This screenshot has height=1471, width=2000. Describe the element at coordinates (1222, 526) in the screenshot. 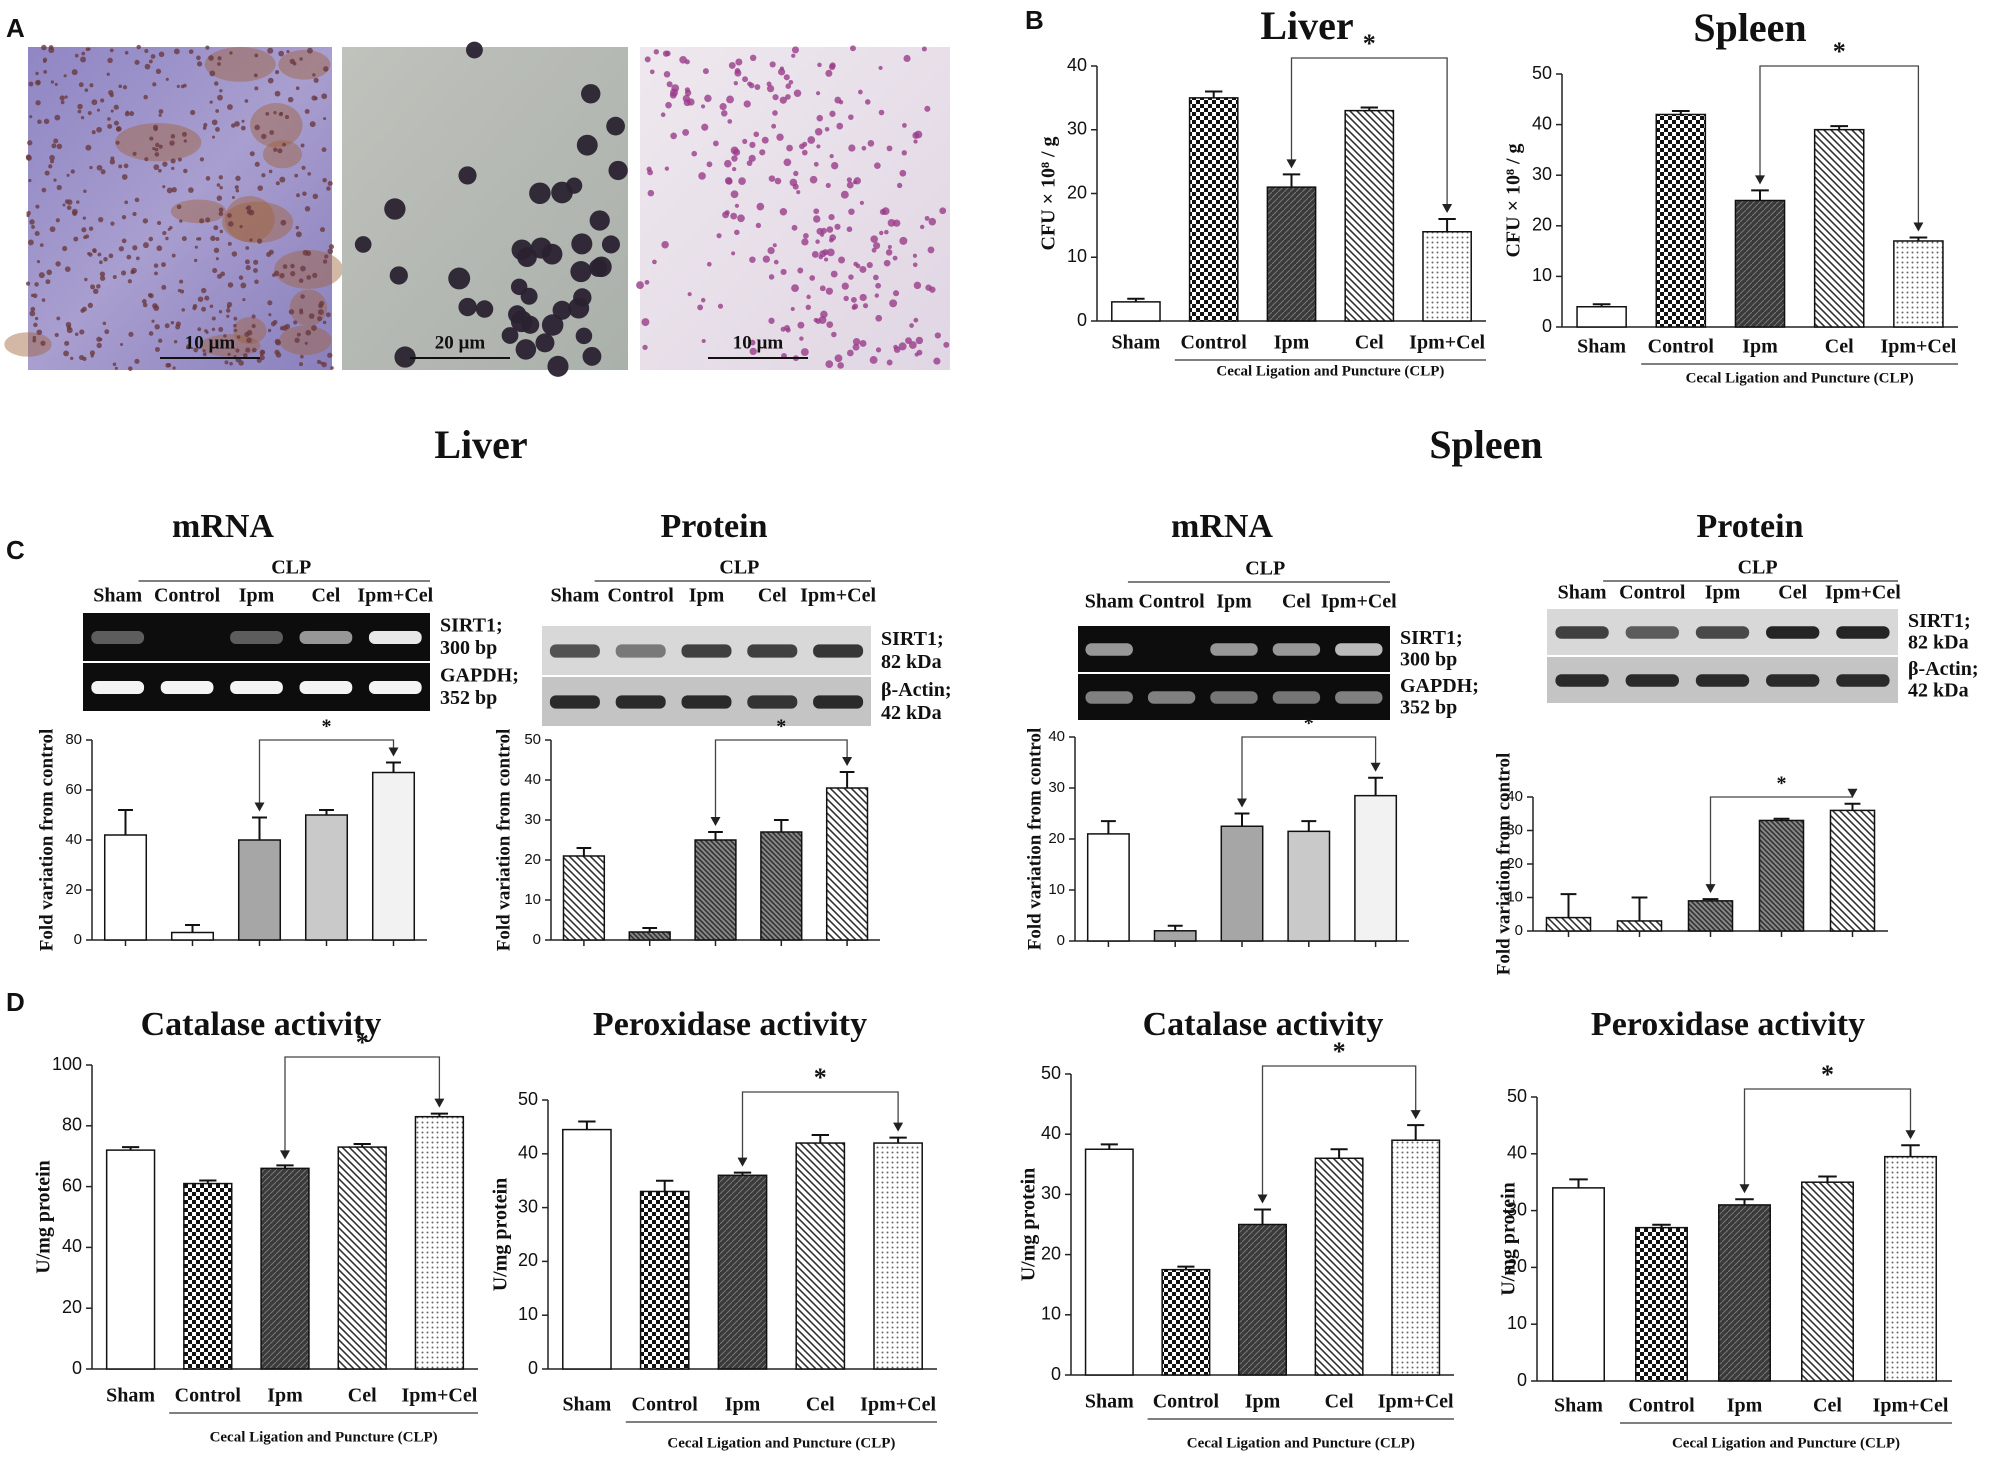

I see `blot-title: mRNA` at that location.